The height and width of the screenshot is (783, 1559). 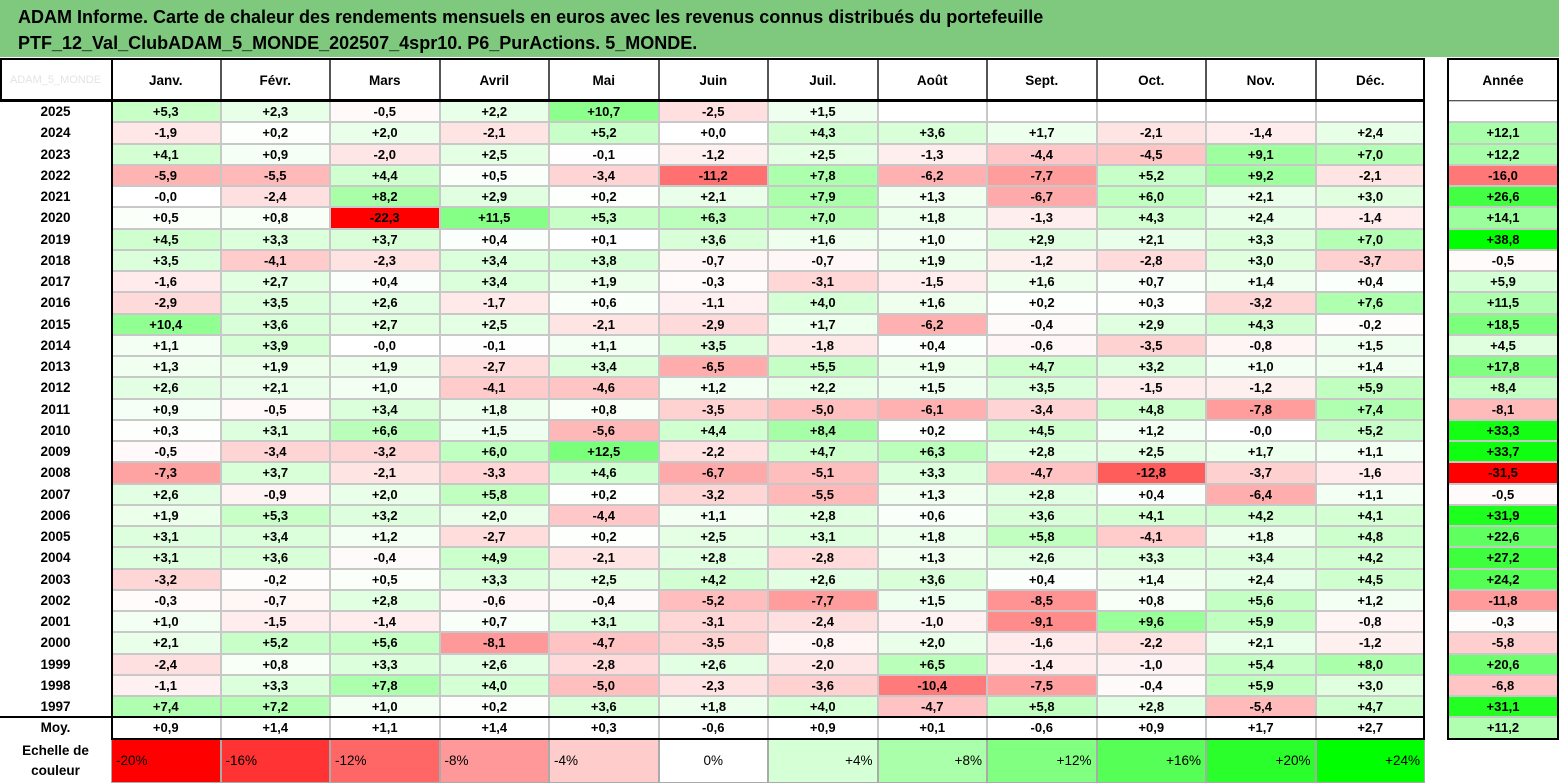 What do you see at coordinates (1370, 622) in the screenshot?
I see `heatmap-cell: -0,8` at bounding box center [1370, 622].